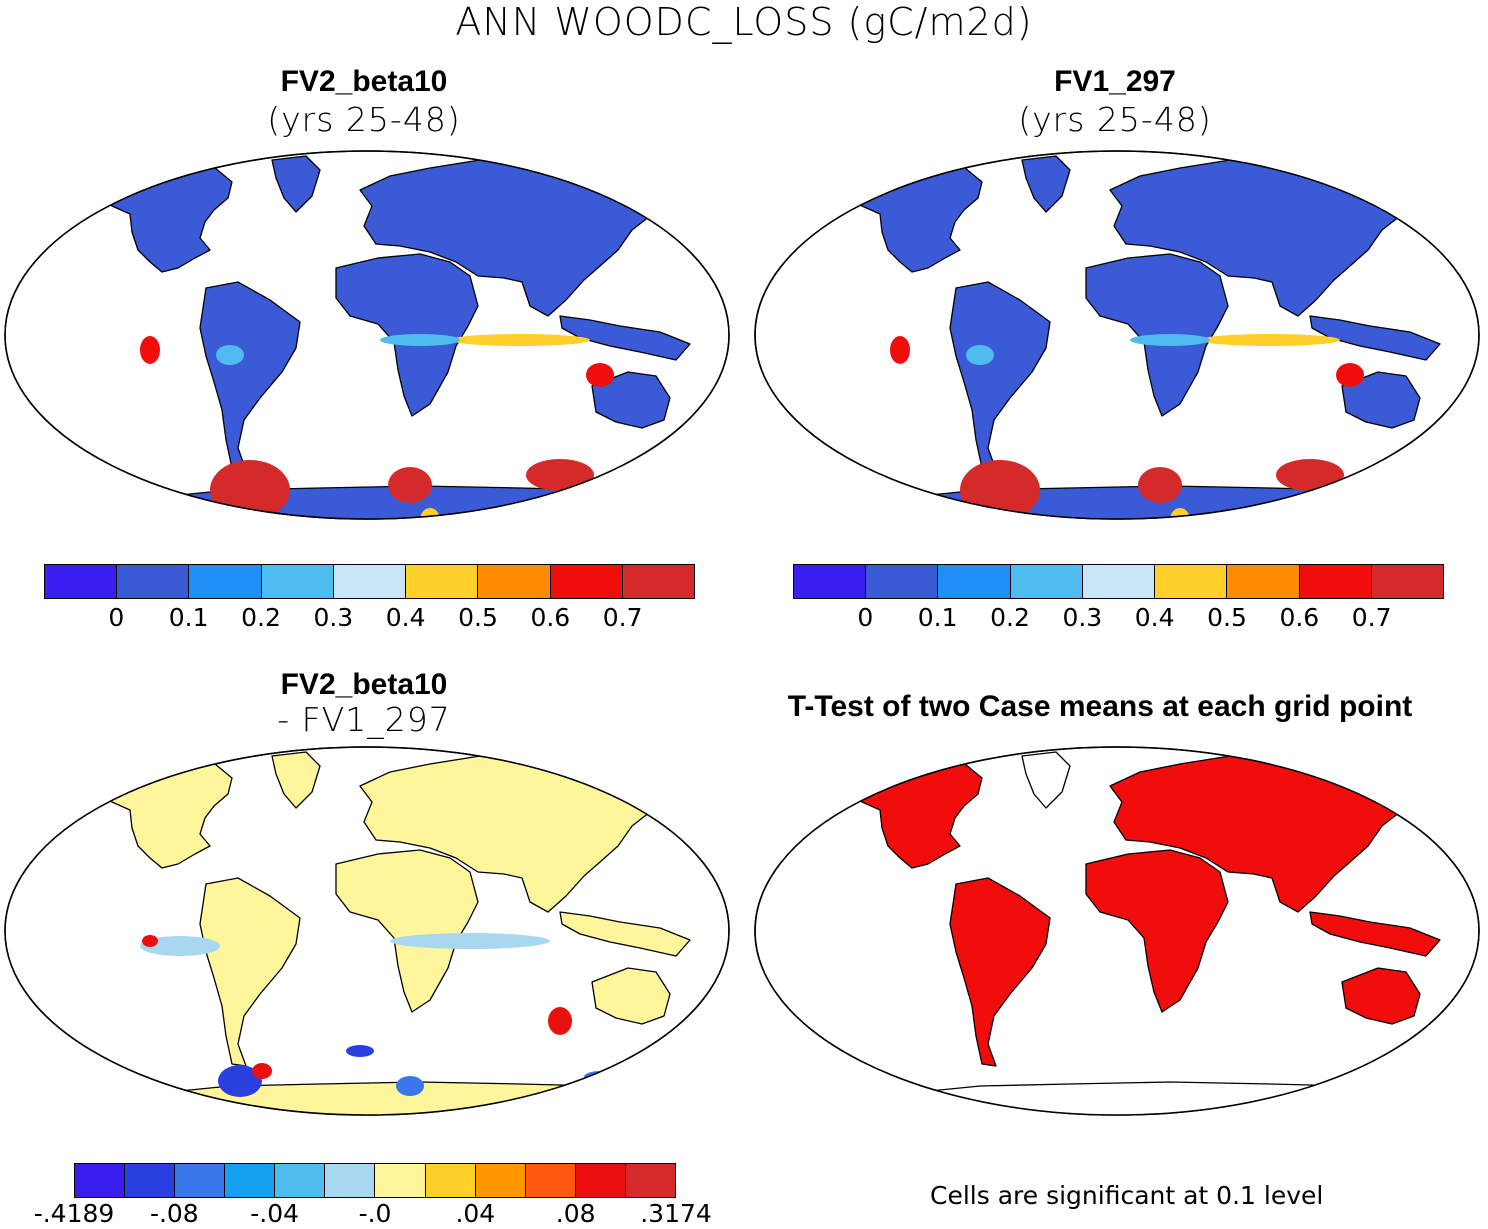  What do you see at coordinates (937, 617) in the screenshot?
I see `colorbar-tick-label: 0.1` at bounding box center [937, 617].